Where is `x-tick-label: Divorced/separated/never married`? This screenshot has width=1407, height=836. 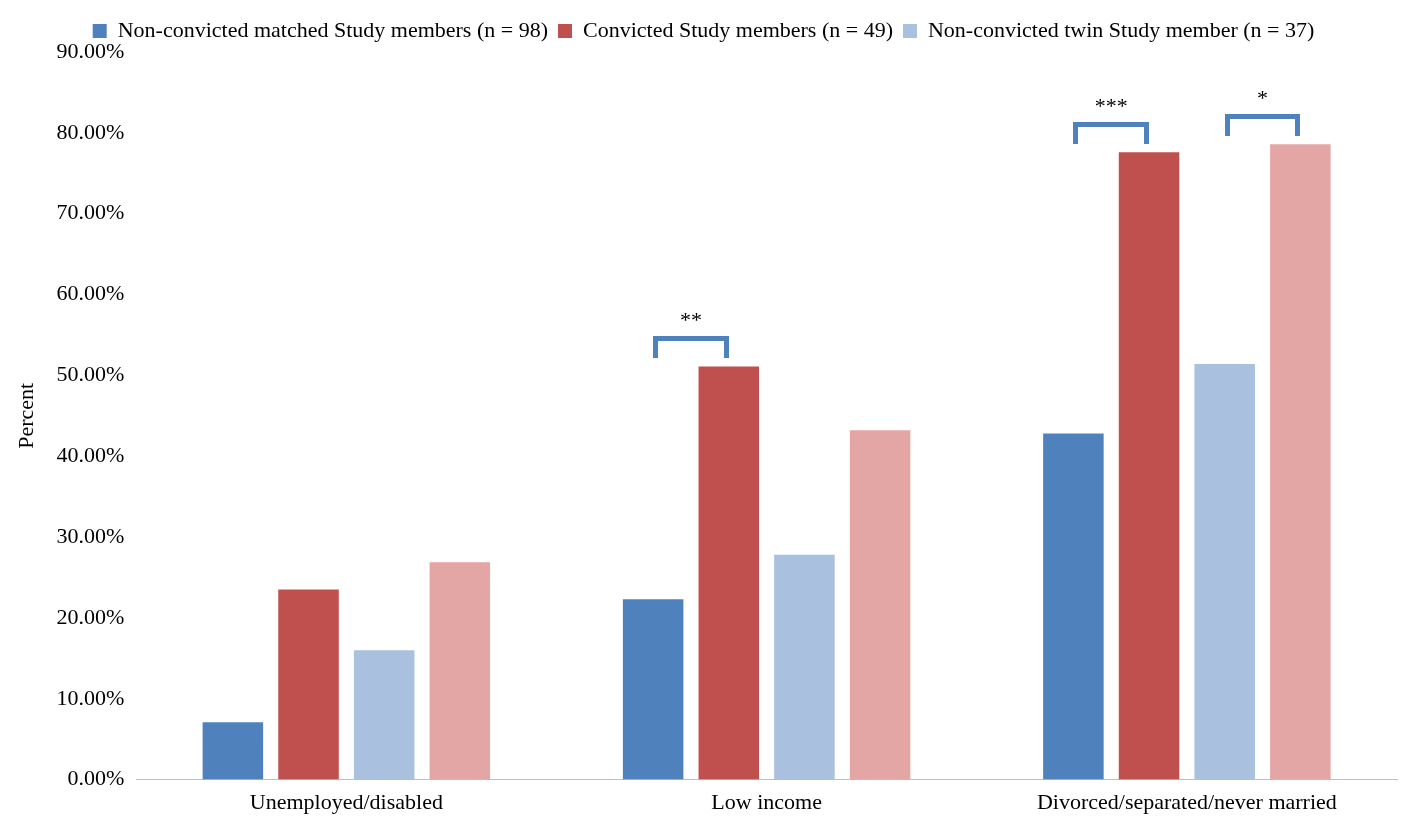 x-tick-label: Divorced/separated/never married is located at coordinates (1186, 801).